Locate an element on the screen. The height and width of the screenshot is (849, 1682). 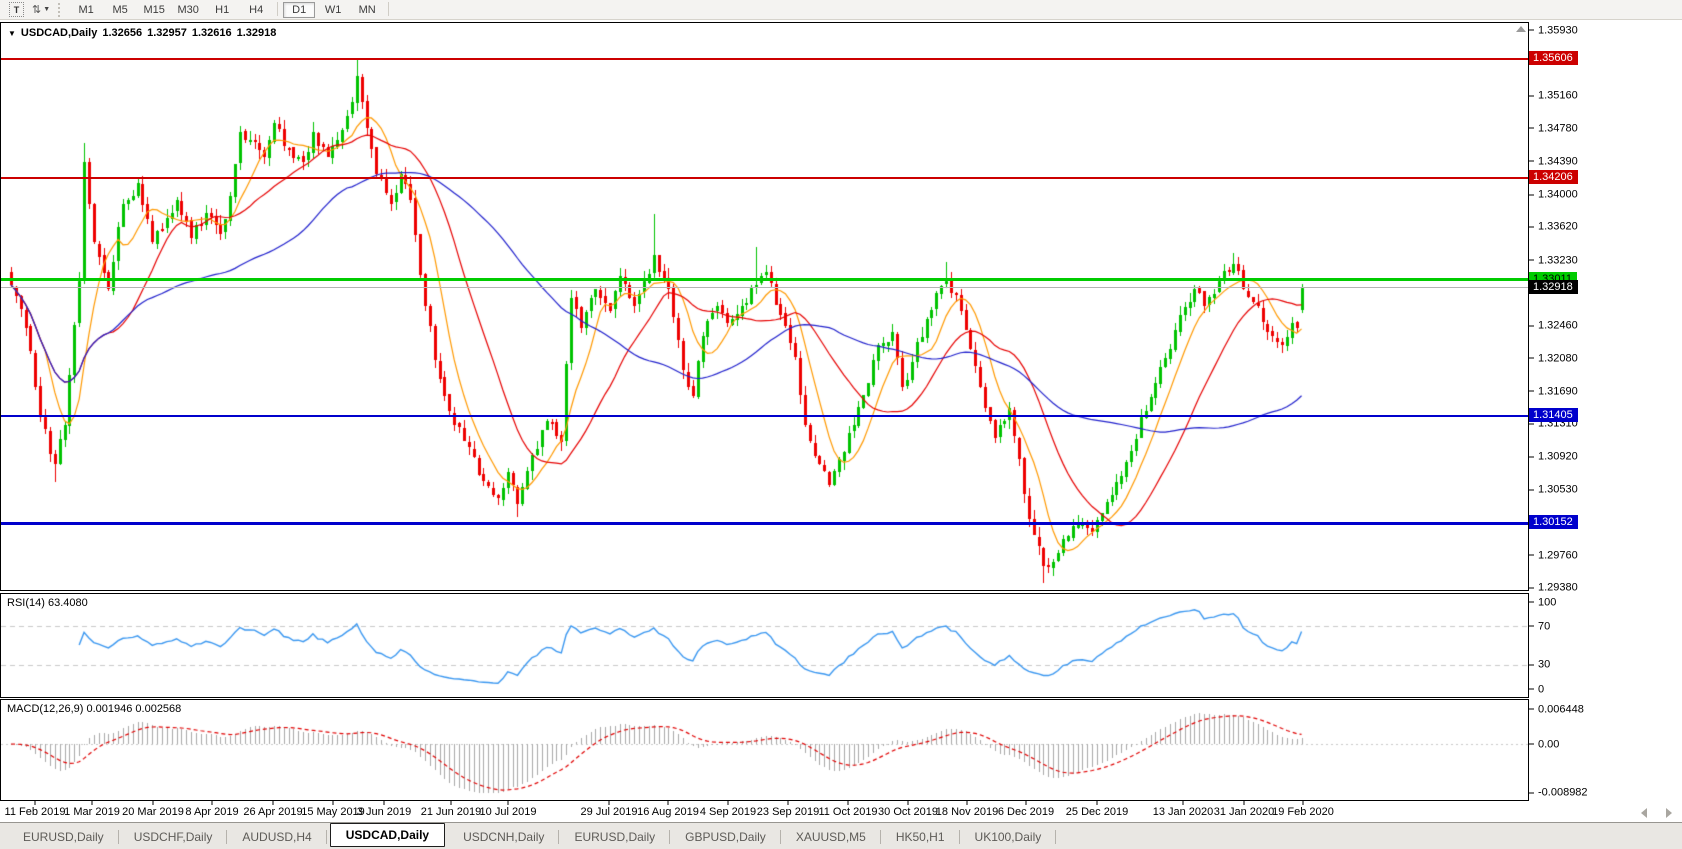
chart-tab-xauusd-m5: XAUUSD,M5 is located at coordinates (831, 837).